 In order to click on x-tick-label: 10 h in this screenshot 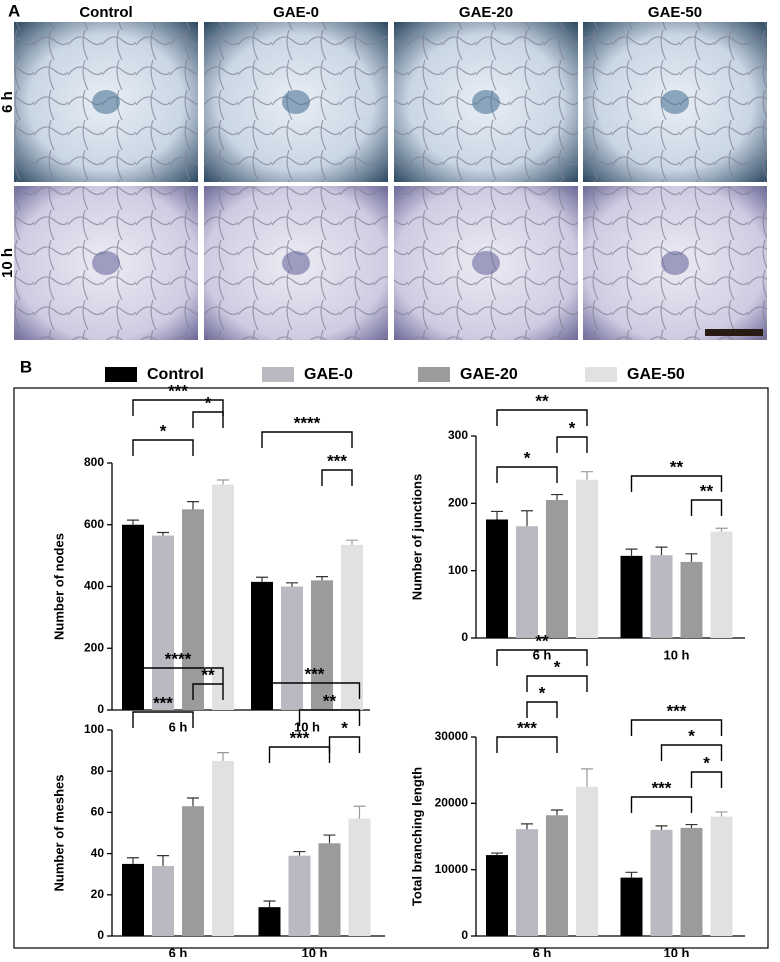, I will do `click(676, 654)`.